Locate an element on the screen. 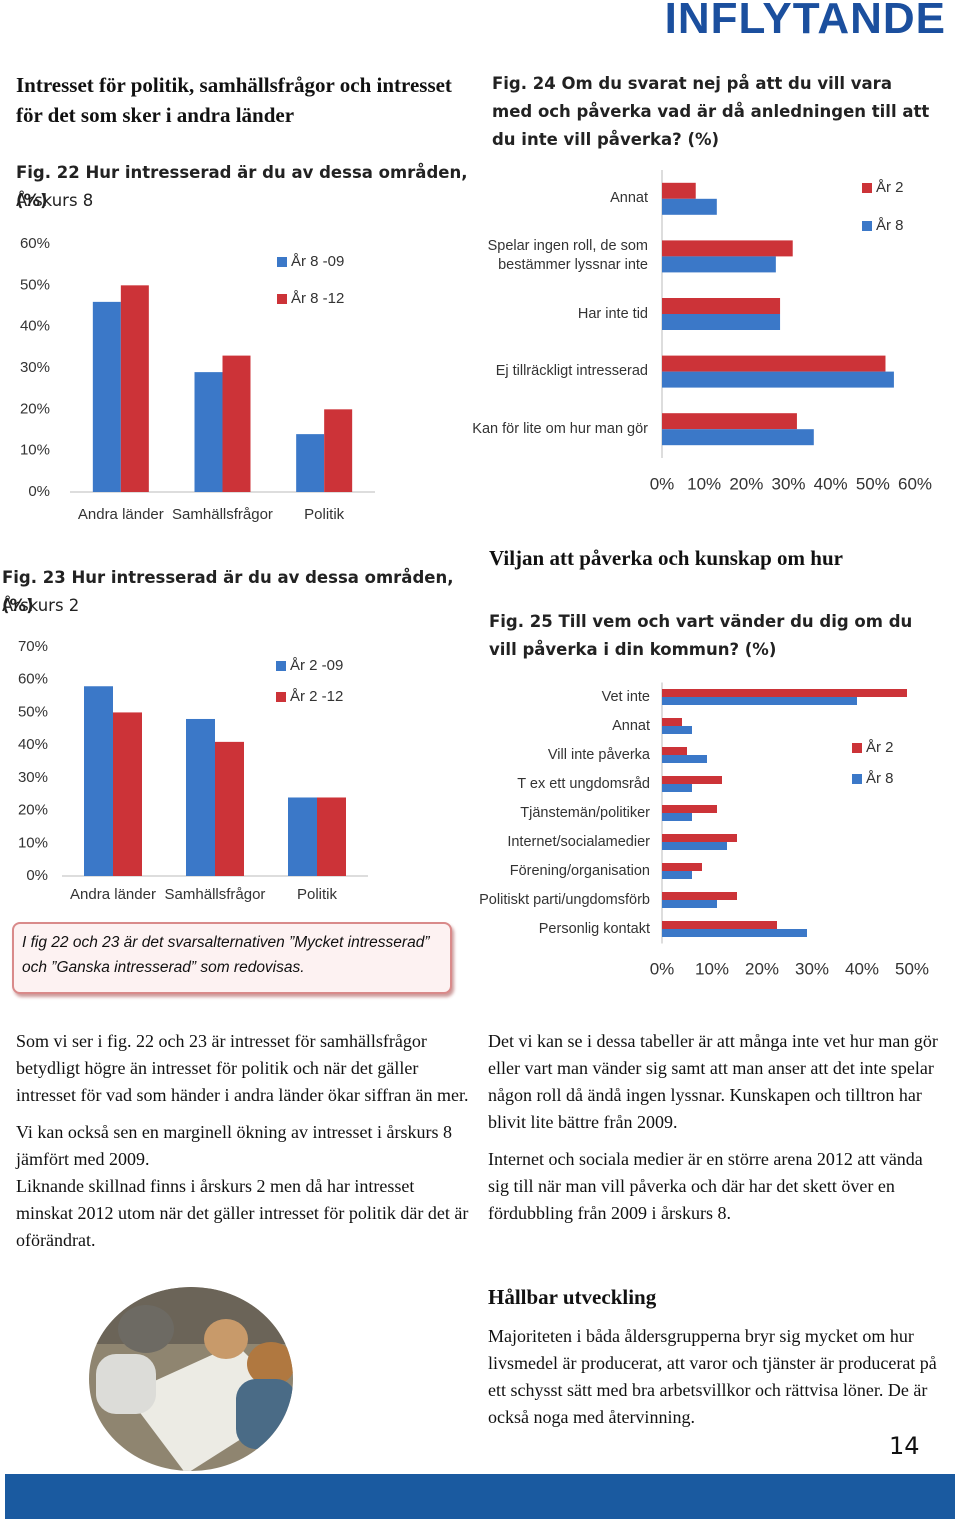  y-tick-label: Kan för lite om hur man gör is located at coordinates (560, 428).